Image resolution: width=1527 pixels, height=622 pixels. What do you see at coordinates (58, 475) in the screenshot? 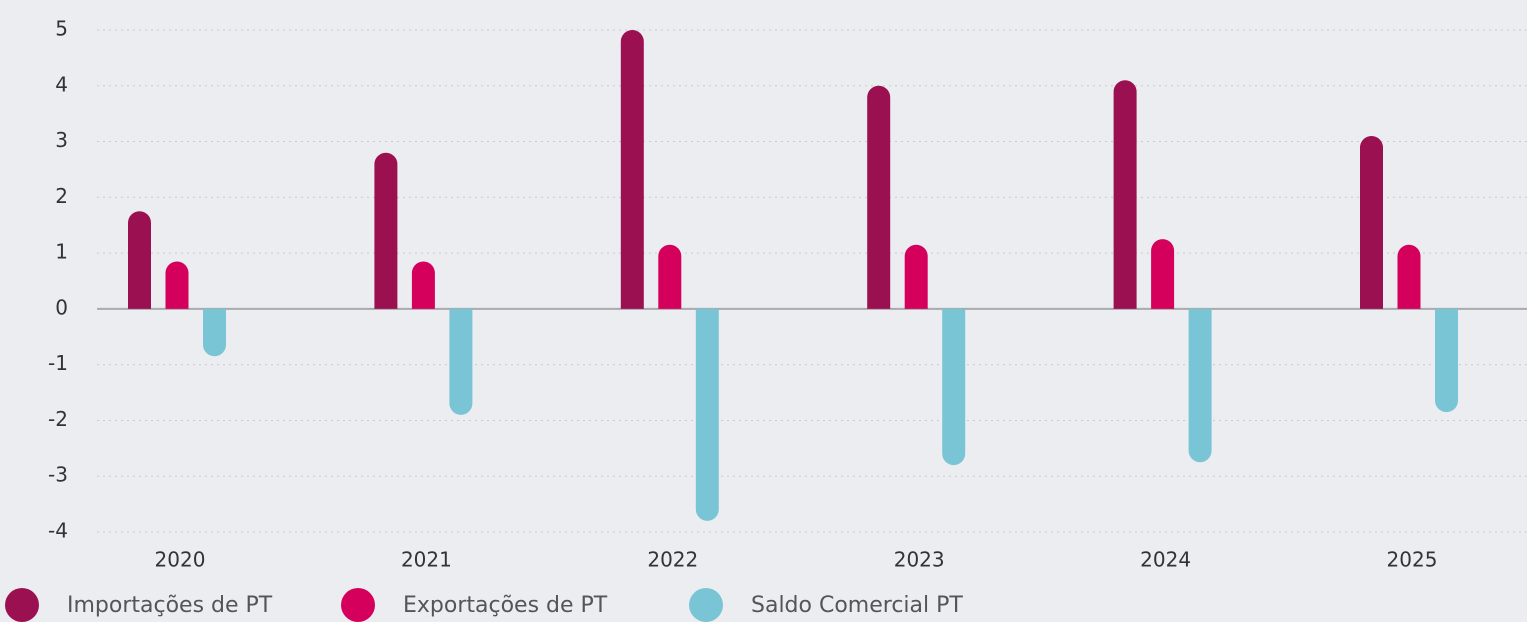
I see `y-tick-label: -3` at bounding box center [58, 475].